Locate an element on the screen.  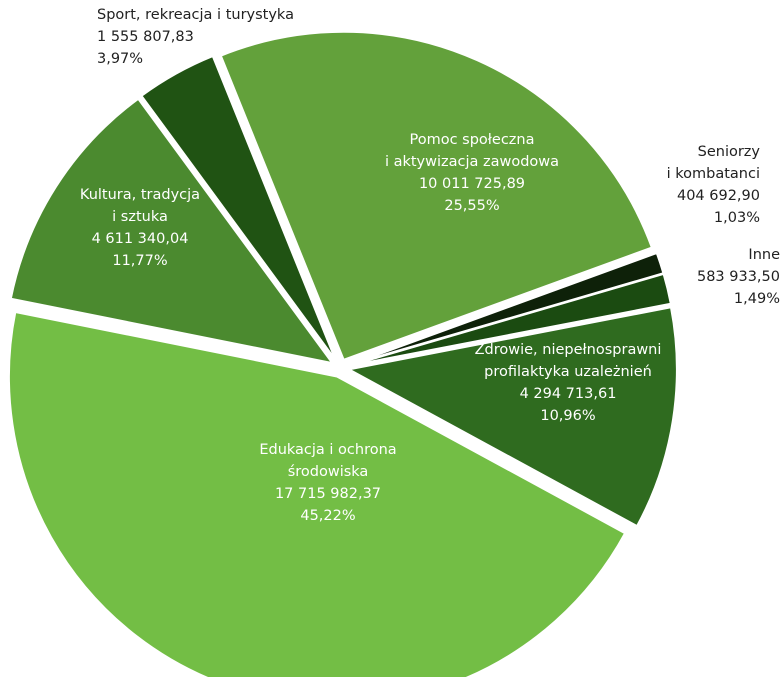
slice-label: środowiska is located at coordinates (328, 472).